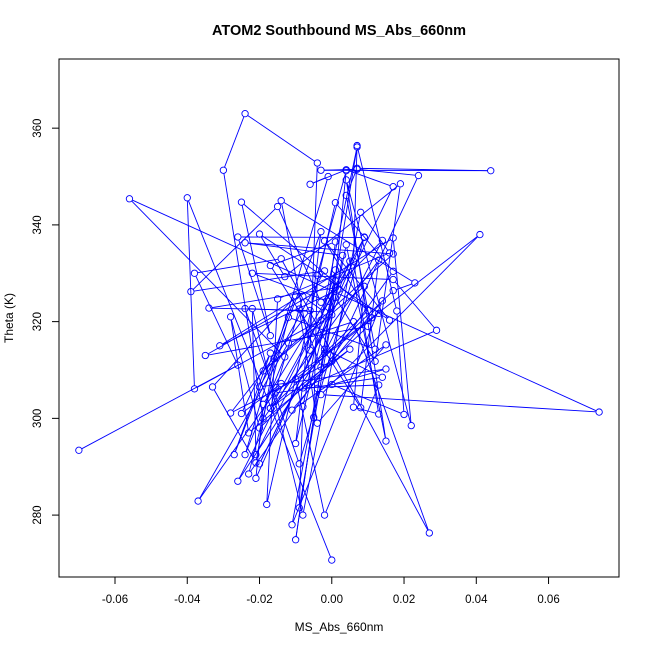 The height and width of the screenshot is (650, 650). I want to click on x-tick-label: -0.02, so click(259, 600).